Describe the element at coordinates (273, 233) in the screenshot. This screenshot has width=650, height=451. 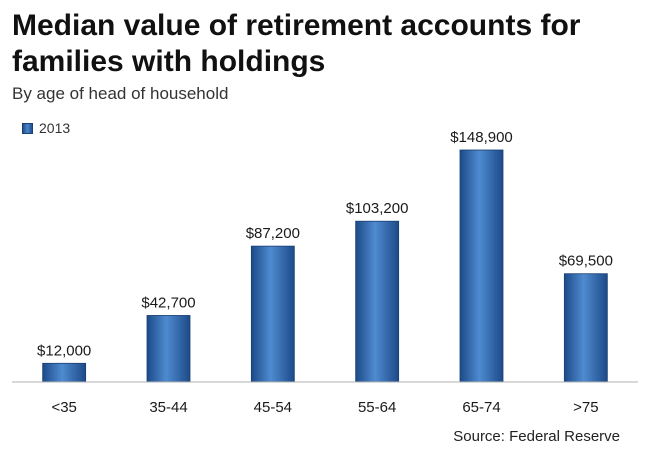
I see `data-label: $87,200` at that location.